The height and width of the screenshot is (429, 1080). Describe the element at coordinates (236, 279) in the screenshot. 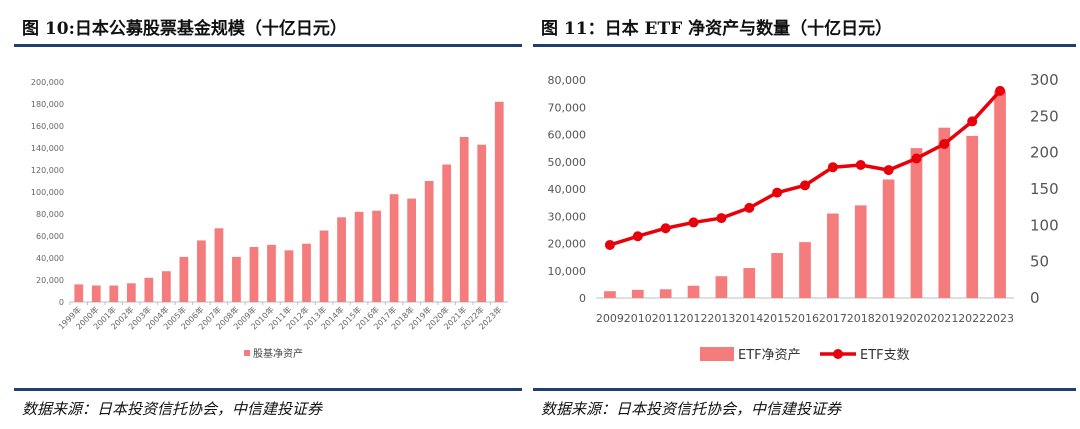

I see `bar-2008年` at that location.